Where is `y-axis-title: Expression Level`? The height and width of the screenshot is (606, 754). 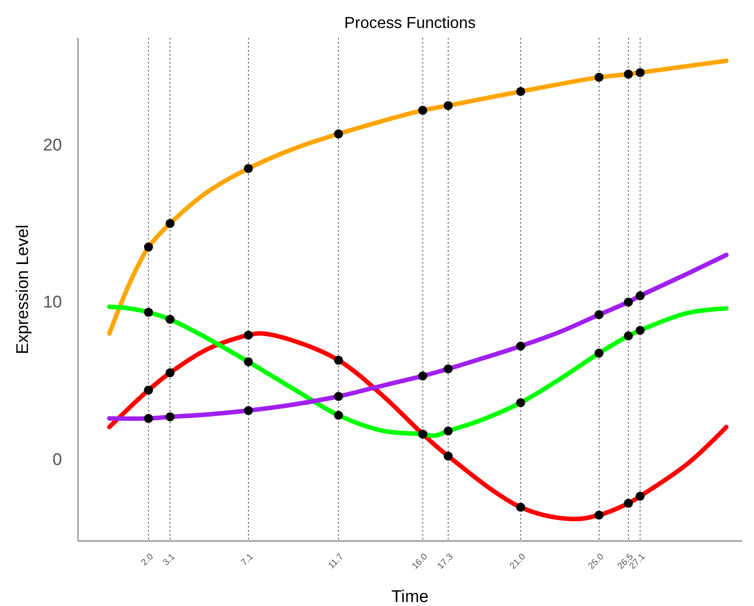 y-axis-title: Expression Level is located at coordinates (22, 289).